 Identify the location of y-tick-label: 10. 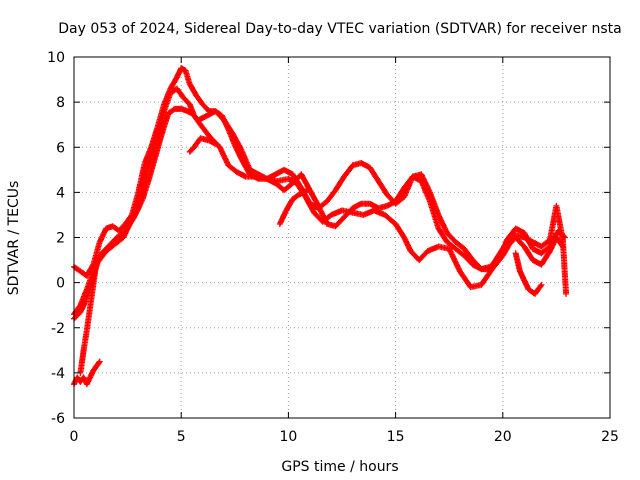
(56, 58).